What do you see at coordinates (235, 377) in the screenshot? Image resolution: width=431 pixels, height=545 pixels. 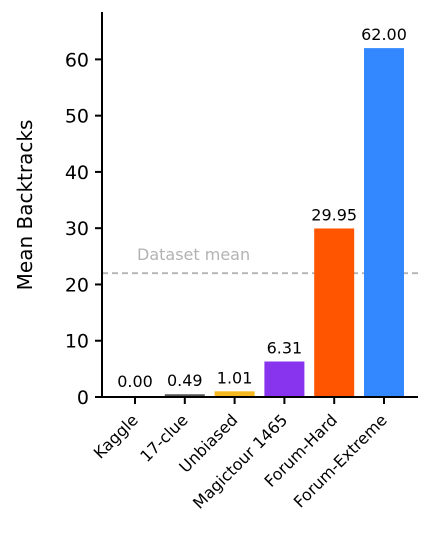 I see `bar-value-label: 1.01` at bounding box center [235, 377].